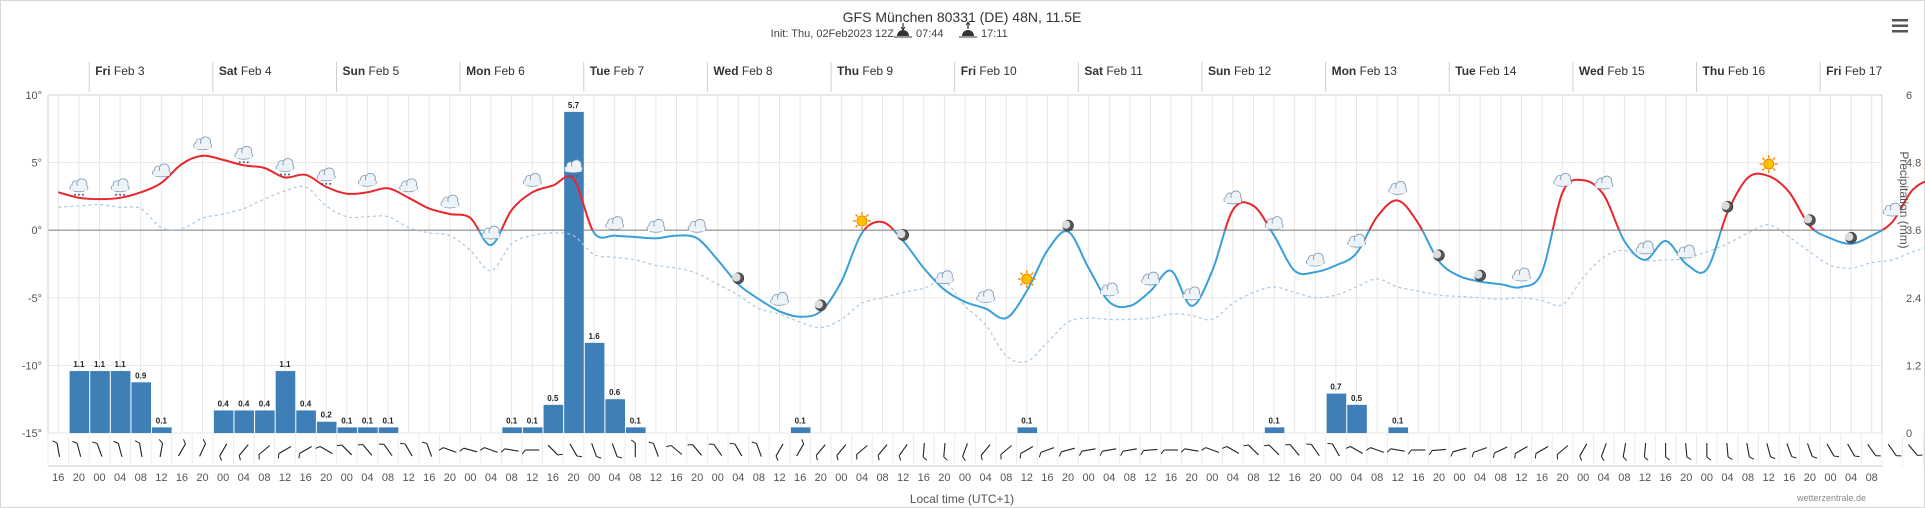 This screenshot has width=1925, height=508. What do you see at coordinates (1763, 159) in the screenshot?
I see `sun-ray` at bounding box center [1763, 159].